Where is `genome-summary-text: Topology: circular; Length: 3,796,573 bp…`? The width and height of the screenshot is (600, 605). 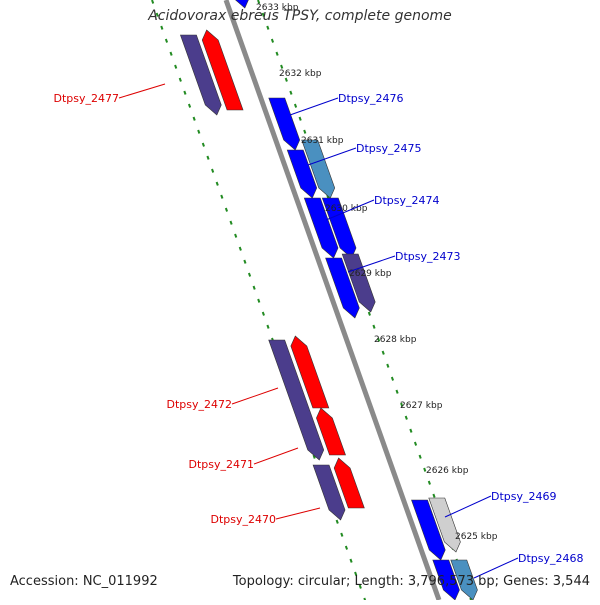
genome-summary-text: Topology: circular; Length: 3,796,573 bp… is located at coordinates (411, 581).